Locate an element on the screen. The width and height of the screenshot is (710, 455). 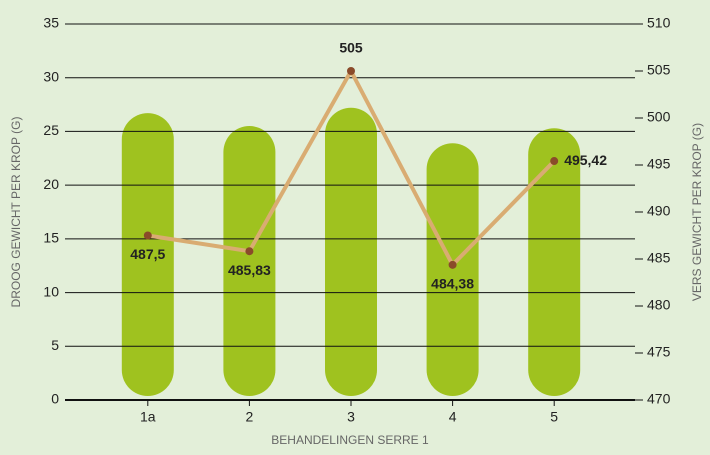
y2-tick-label: 510 is located at coordinates (659, 23).